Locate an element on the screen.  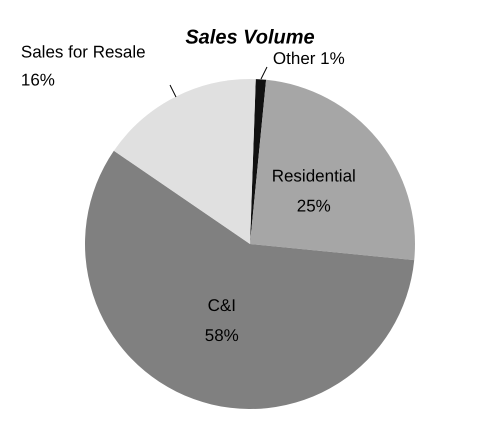
slice-label: Residential is located at coordinates (314, 176).